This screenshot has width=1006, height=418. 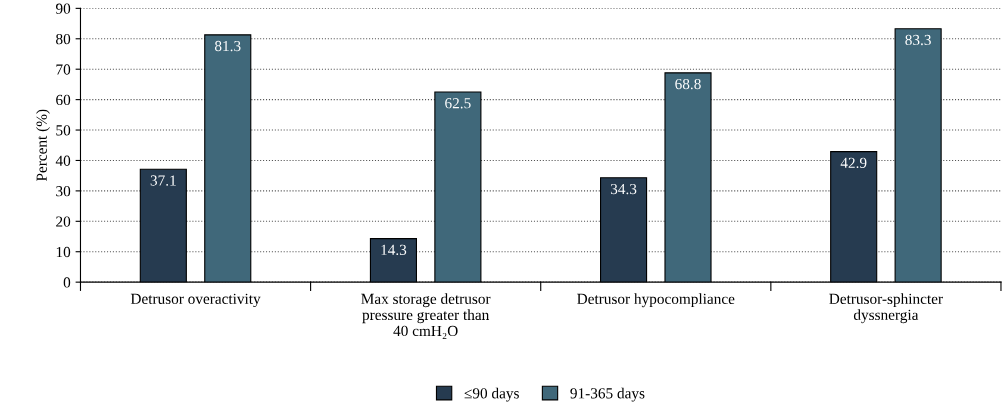 What do you see at coordinates (227, 46) in the screenshot?
I see `data-label: 81.3` at bounding box center [227, 46].